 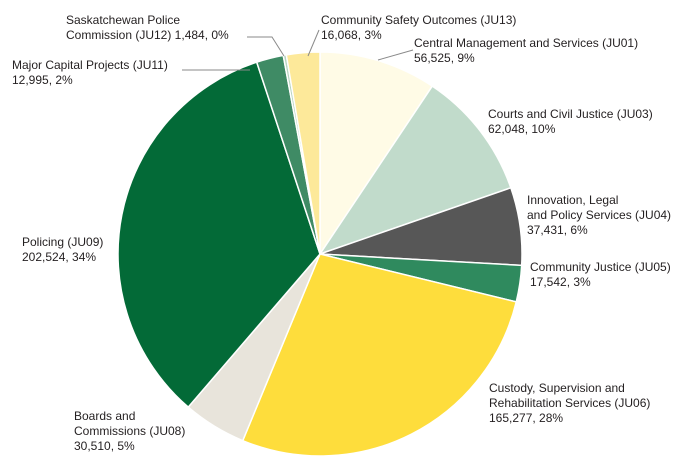 I want to click on slice-label-ju05: Community Justice (JU05) 17,542, 3%, so click(x=600, y=274).